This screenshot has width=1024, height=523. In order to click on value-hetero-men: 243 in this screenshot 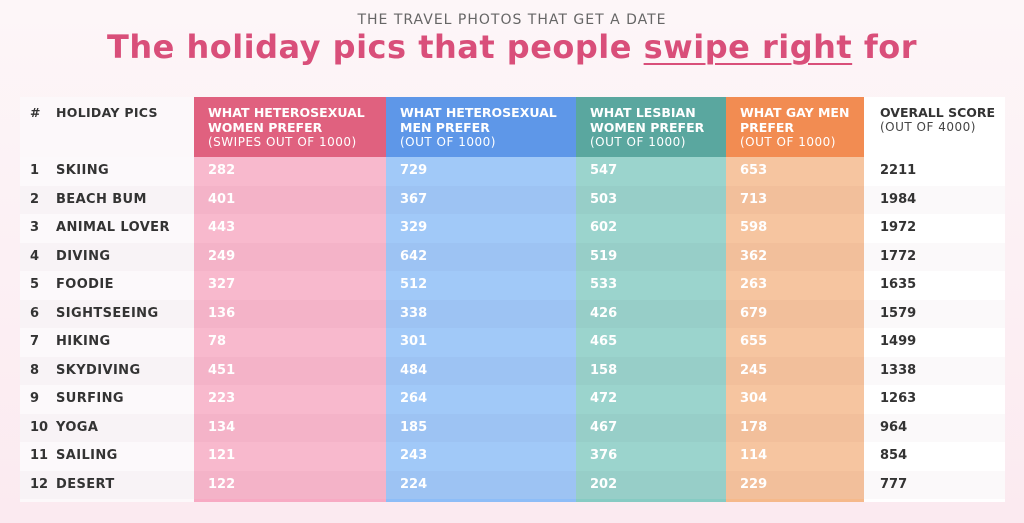, I will do `click(414, 455)`.